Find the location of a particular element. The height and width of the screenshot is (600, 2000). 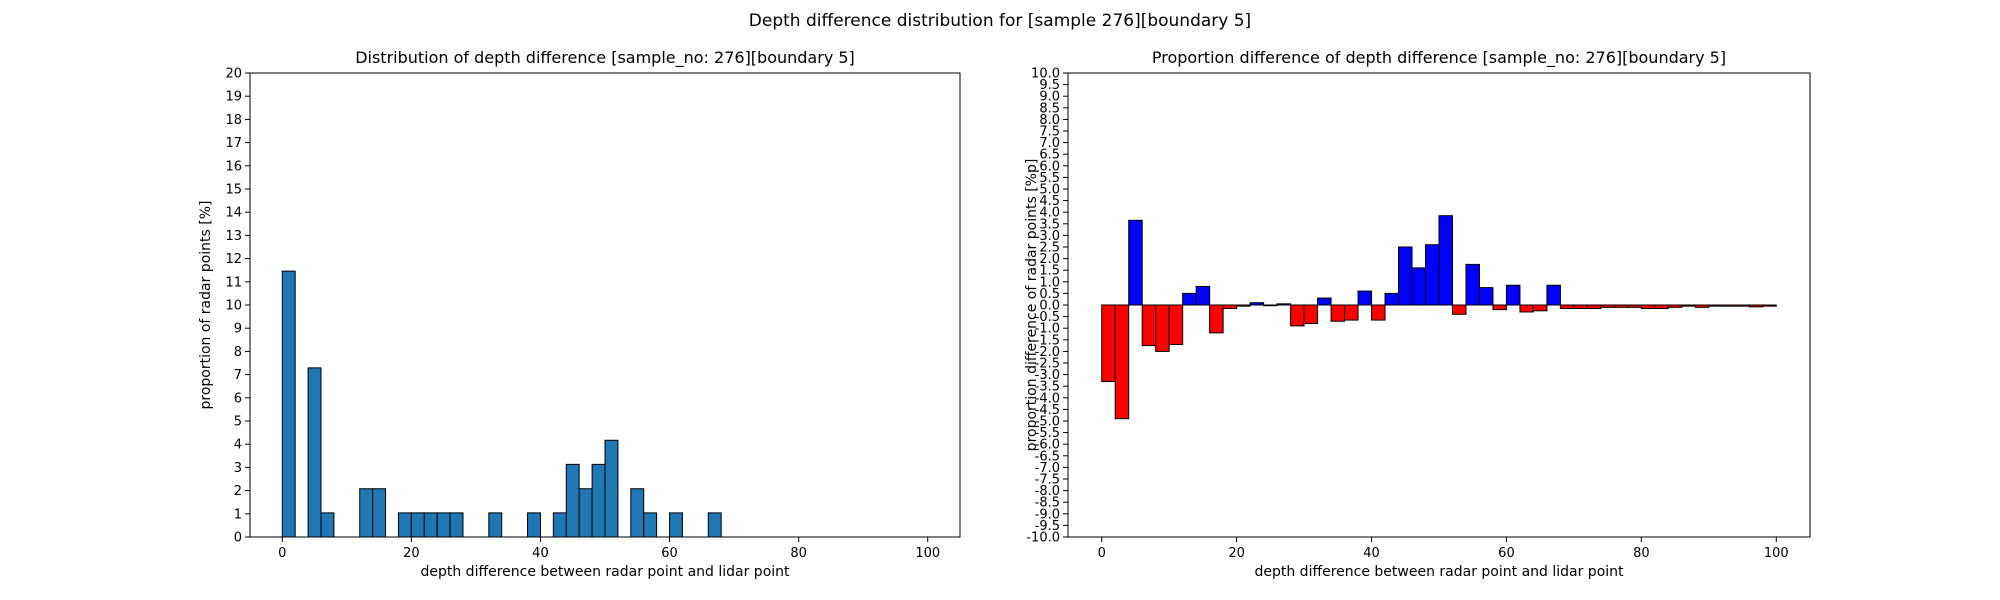

y-tick-label: -9.5 is located at coordinates (1047, 526).